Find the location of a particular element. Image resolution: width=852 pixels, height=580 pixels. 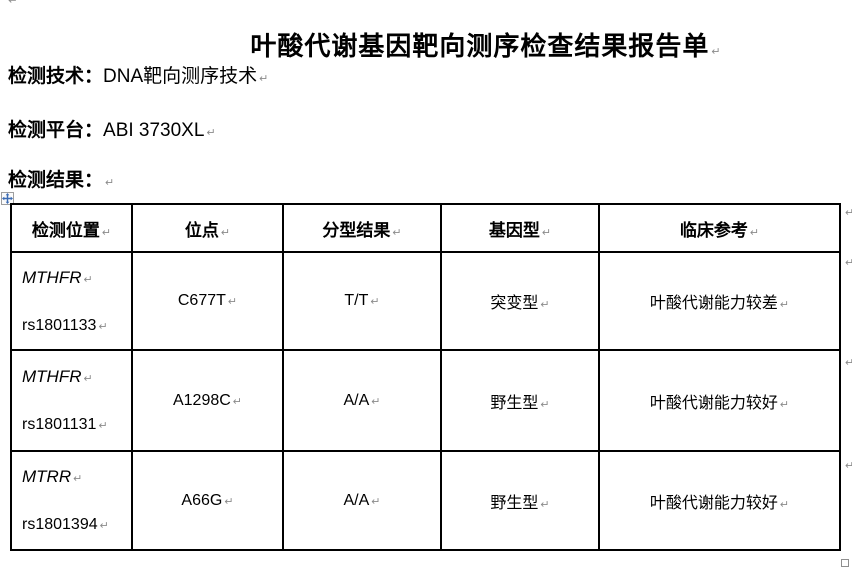

header-label: 位点 is located at coordinates (201, 230).